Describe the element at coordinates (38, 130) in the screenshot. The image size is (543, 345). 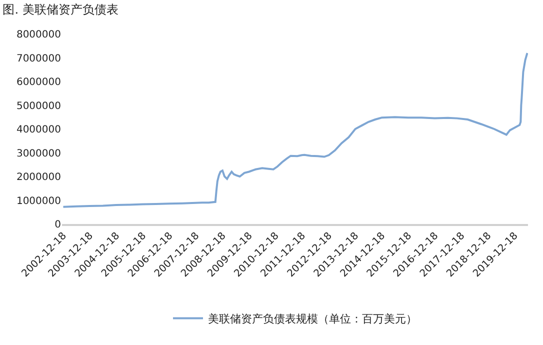
I see `y-tick-label: 4000000` at that location.